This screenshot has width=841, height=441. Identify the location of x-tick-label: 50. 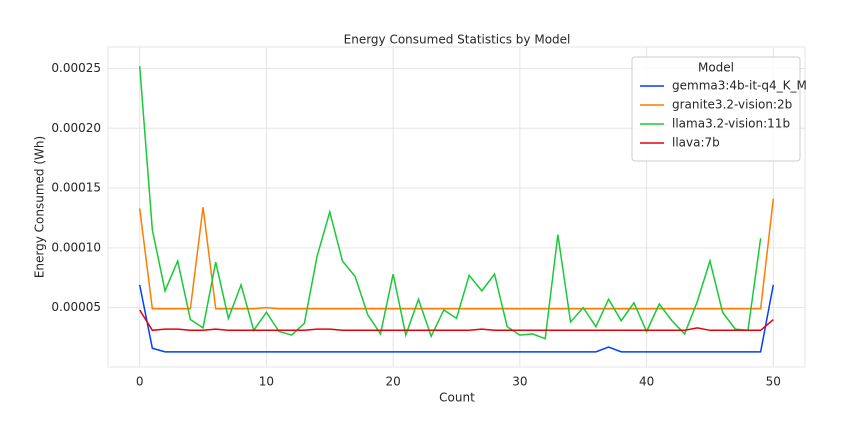
(773, 382).